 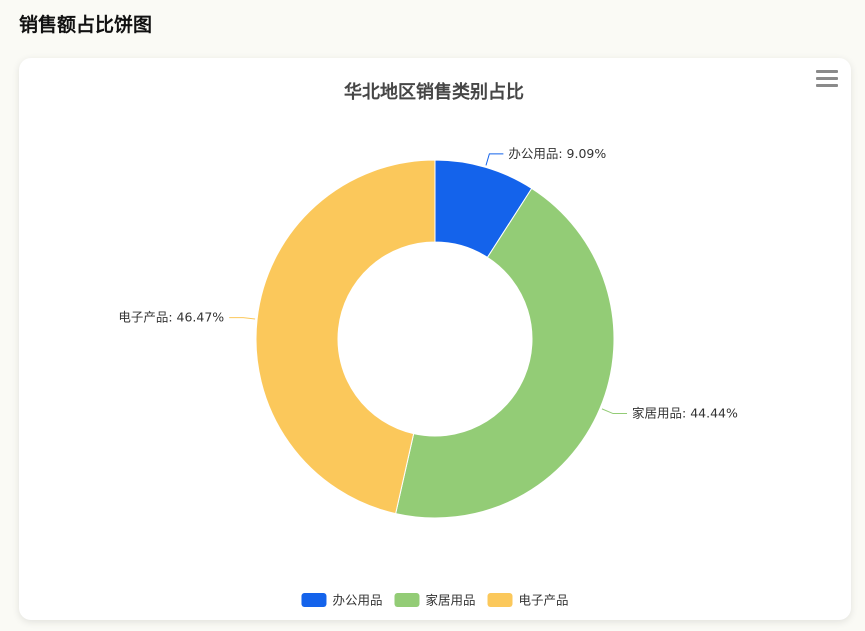 What do you see at coordinates (450, 600) in the screenshot?
I see `legend-label: 家居用品` at bounding box center [450, 600].